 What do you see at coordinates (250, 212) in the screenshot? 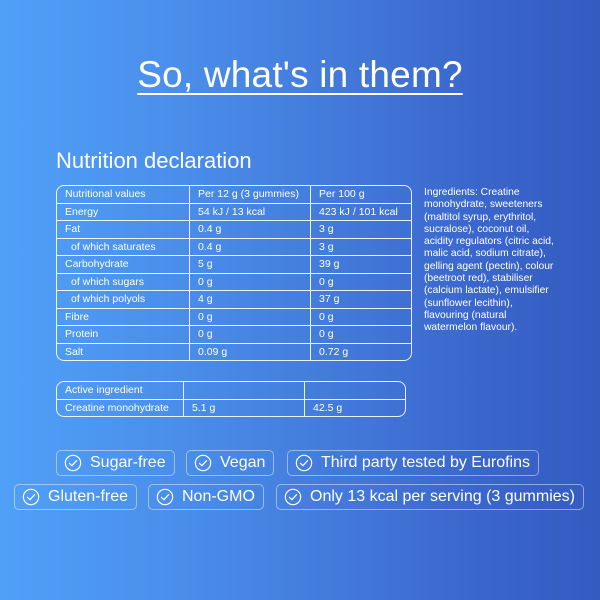
I see `per-serving-value: 54 kJ / 13 kcal` at bounding box center [250, 212].